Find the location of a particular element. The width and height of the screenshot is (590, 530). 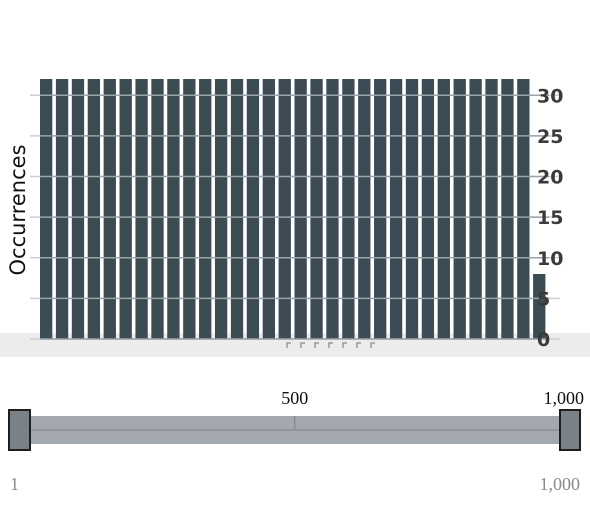

brush-marks is located at coordinates (330, 345).